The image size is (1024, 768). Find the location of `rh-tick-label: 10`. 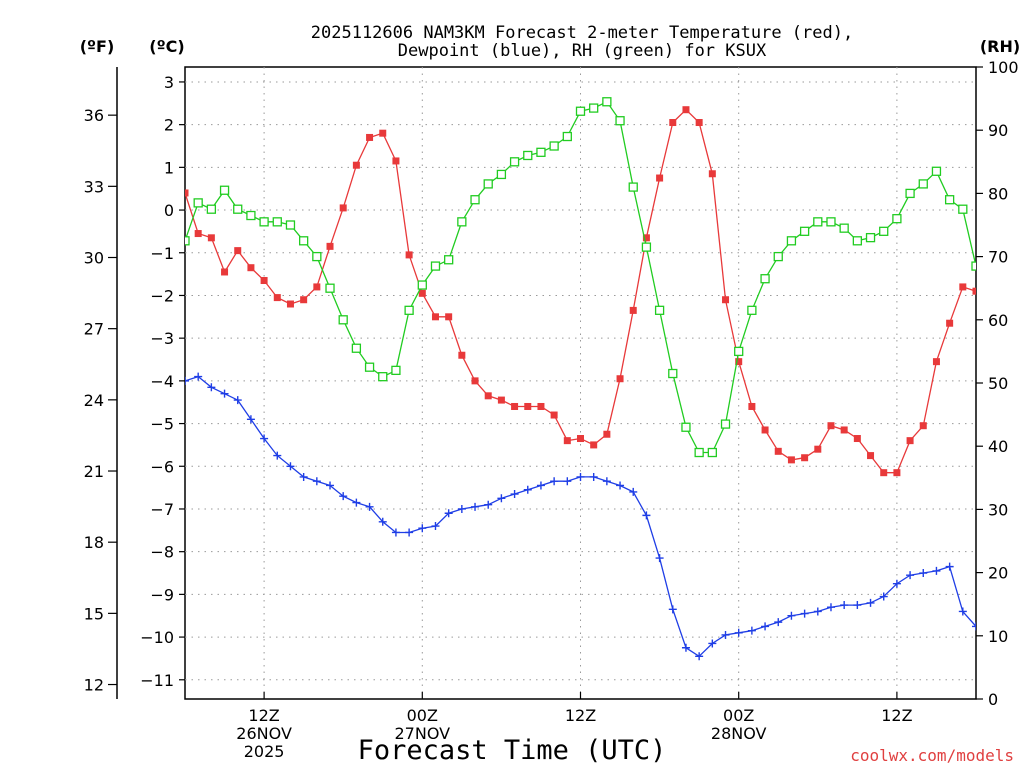

rh-tick-label: 10 is located at coordinates (998, 636).